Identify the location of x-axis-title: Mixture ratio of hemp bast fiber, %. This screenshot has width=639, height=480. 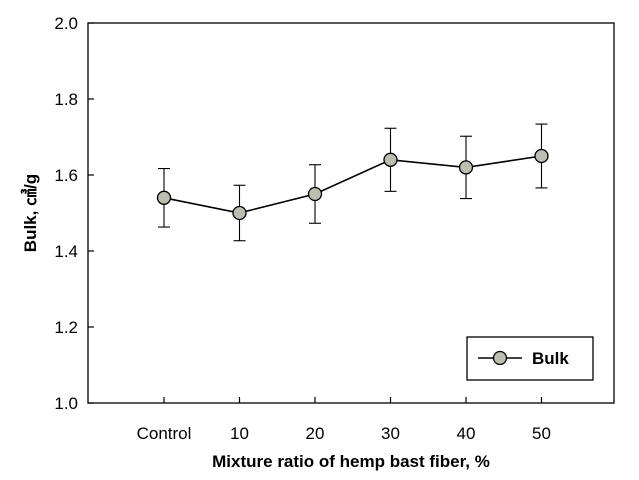
(351, 461).